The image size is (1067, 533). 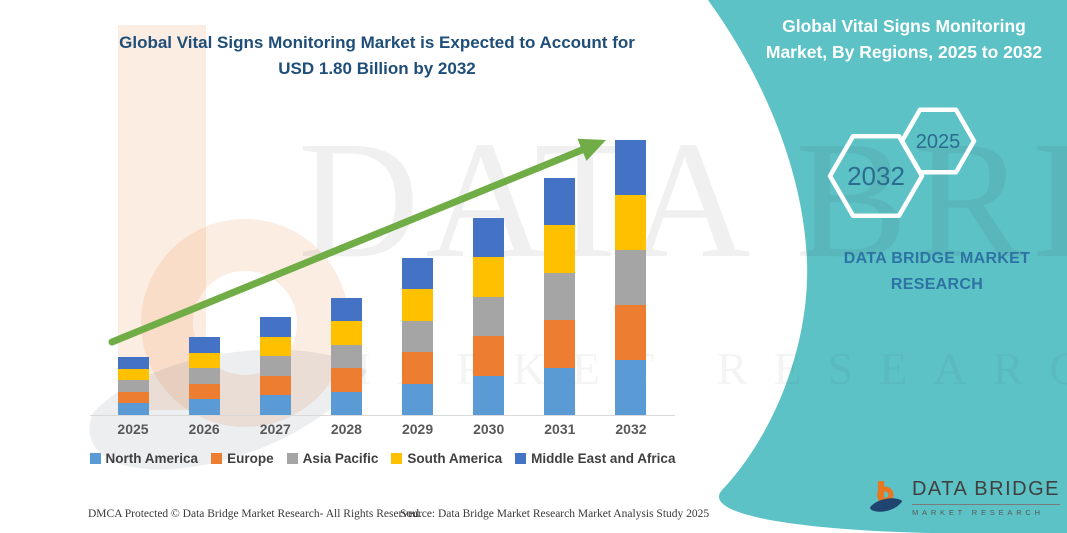 I want to click on company-logo: DATA BRIDGE MARKET RESEARCH, so click(x=965, y=497).